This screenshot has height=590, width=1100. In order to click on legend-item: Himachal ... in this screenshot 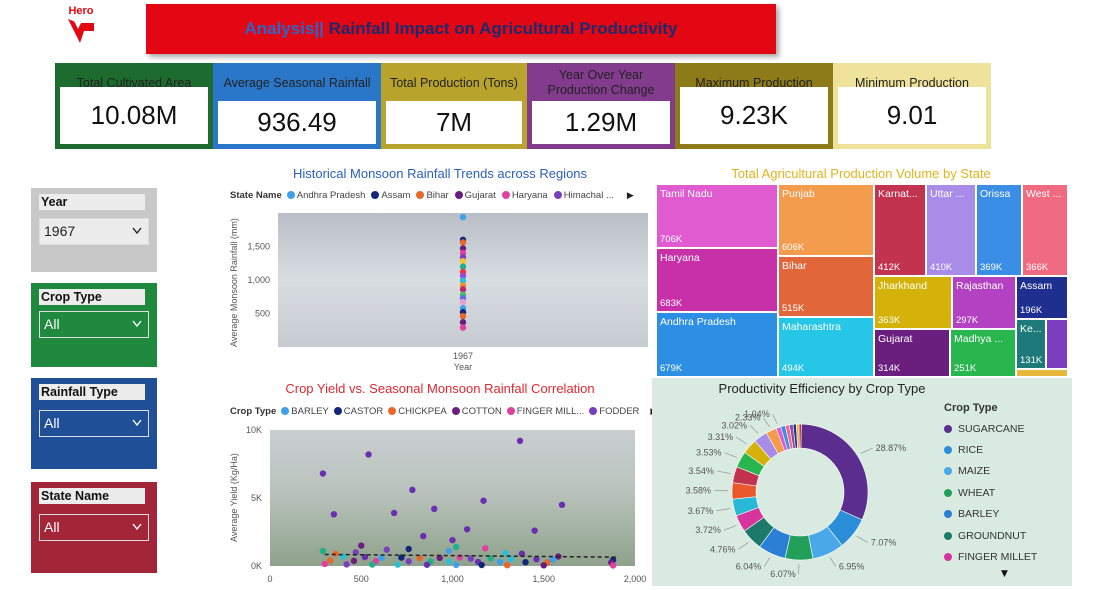, I will do `click(583, 195)`.